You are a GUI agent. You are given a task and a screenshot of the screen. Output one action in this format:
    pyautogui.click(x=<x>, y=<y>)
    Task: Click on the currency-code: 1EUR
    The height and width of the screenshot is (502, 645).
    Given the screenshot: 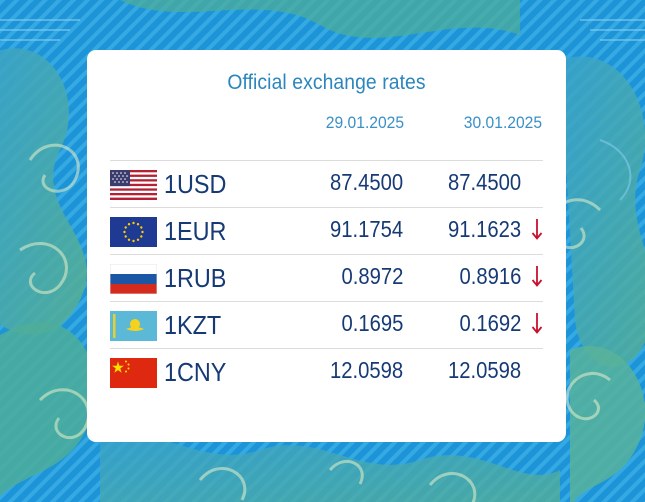 What is the action you would take?
    pyautogui.click(x=195, y=231)
    